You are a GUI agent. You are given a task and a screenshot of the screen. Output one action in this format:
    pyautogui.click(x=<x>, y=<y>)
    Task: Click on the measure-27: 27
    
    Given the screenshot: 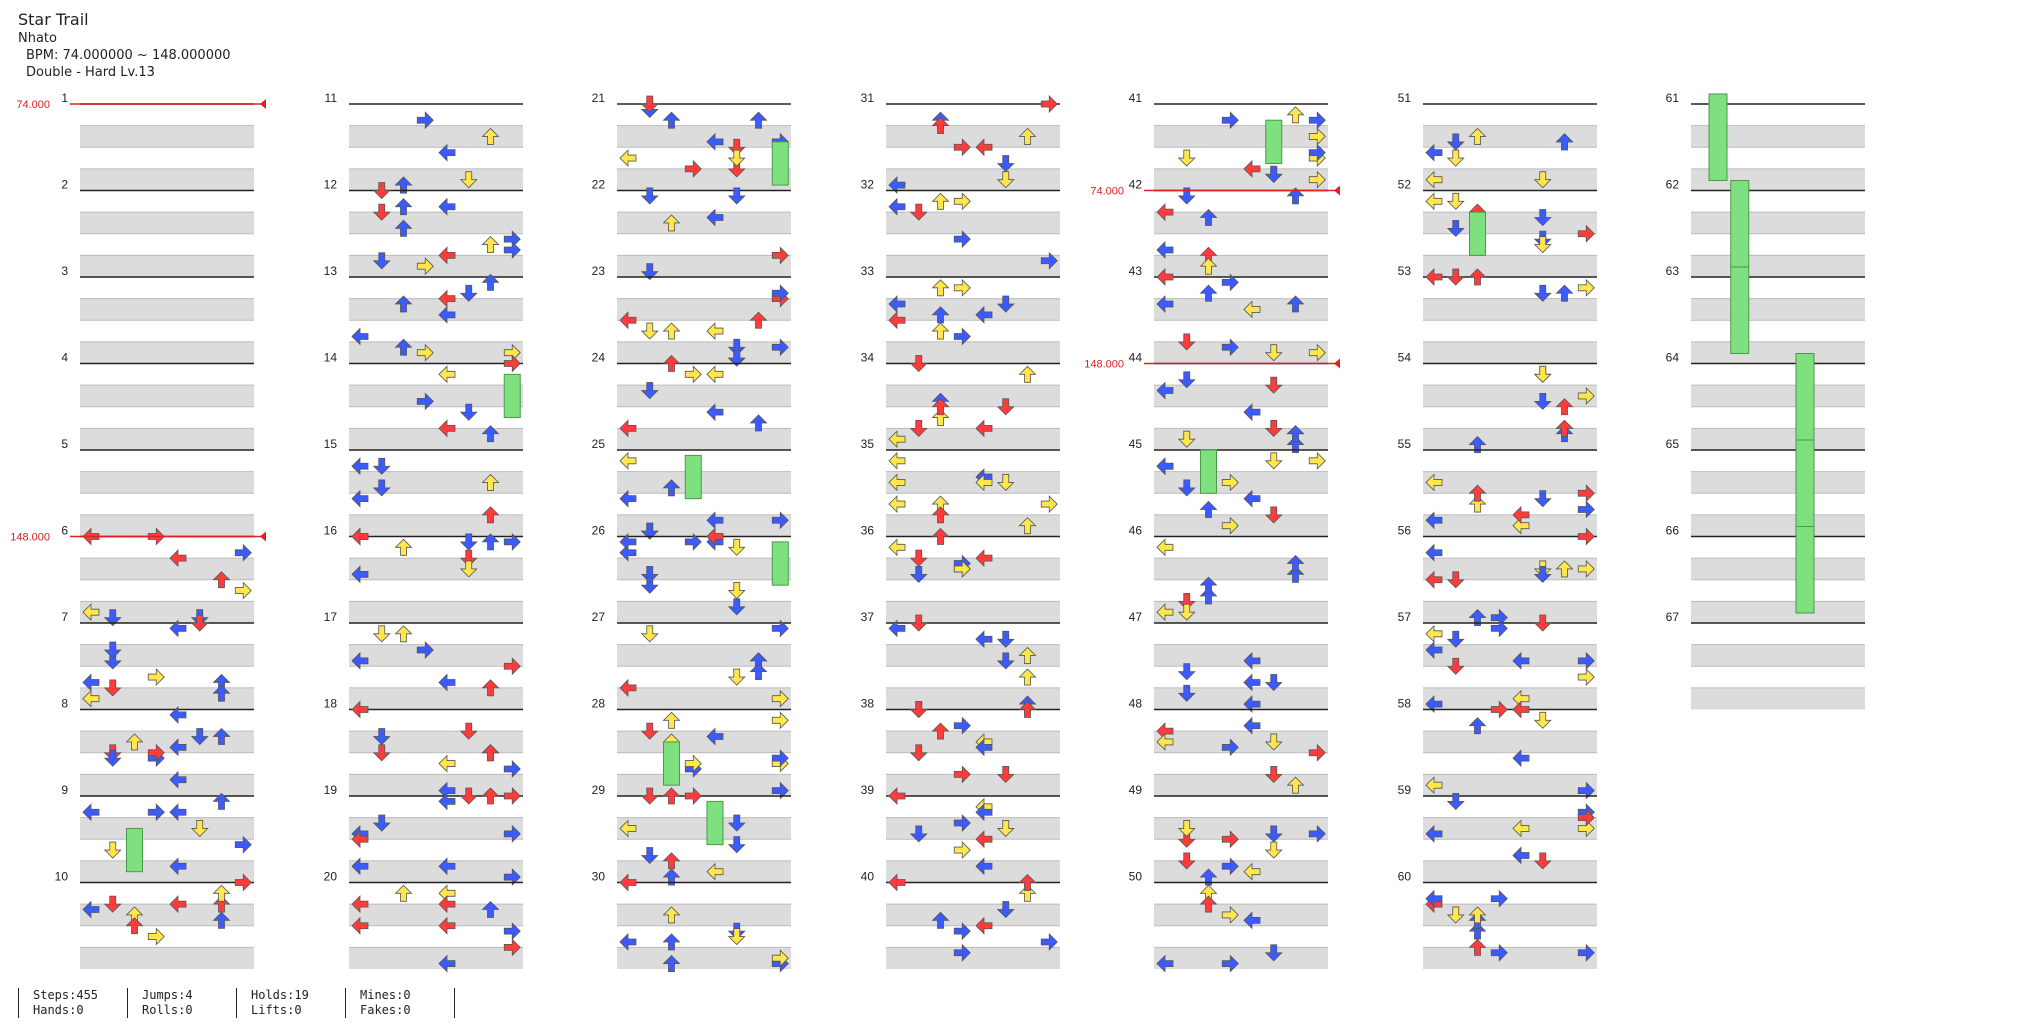 What is the action you would take?
    pyautogui.click(x=691, y=660)
    